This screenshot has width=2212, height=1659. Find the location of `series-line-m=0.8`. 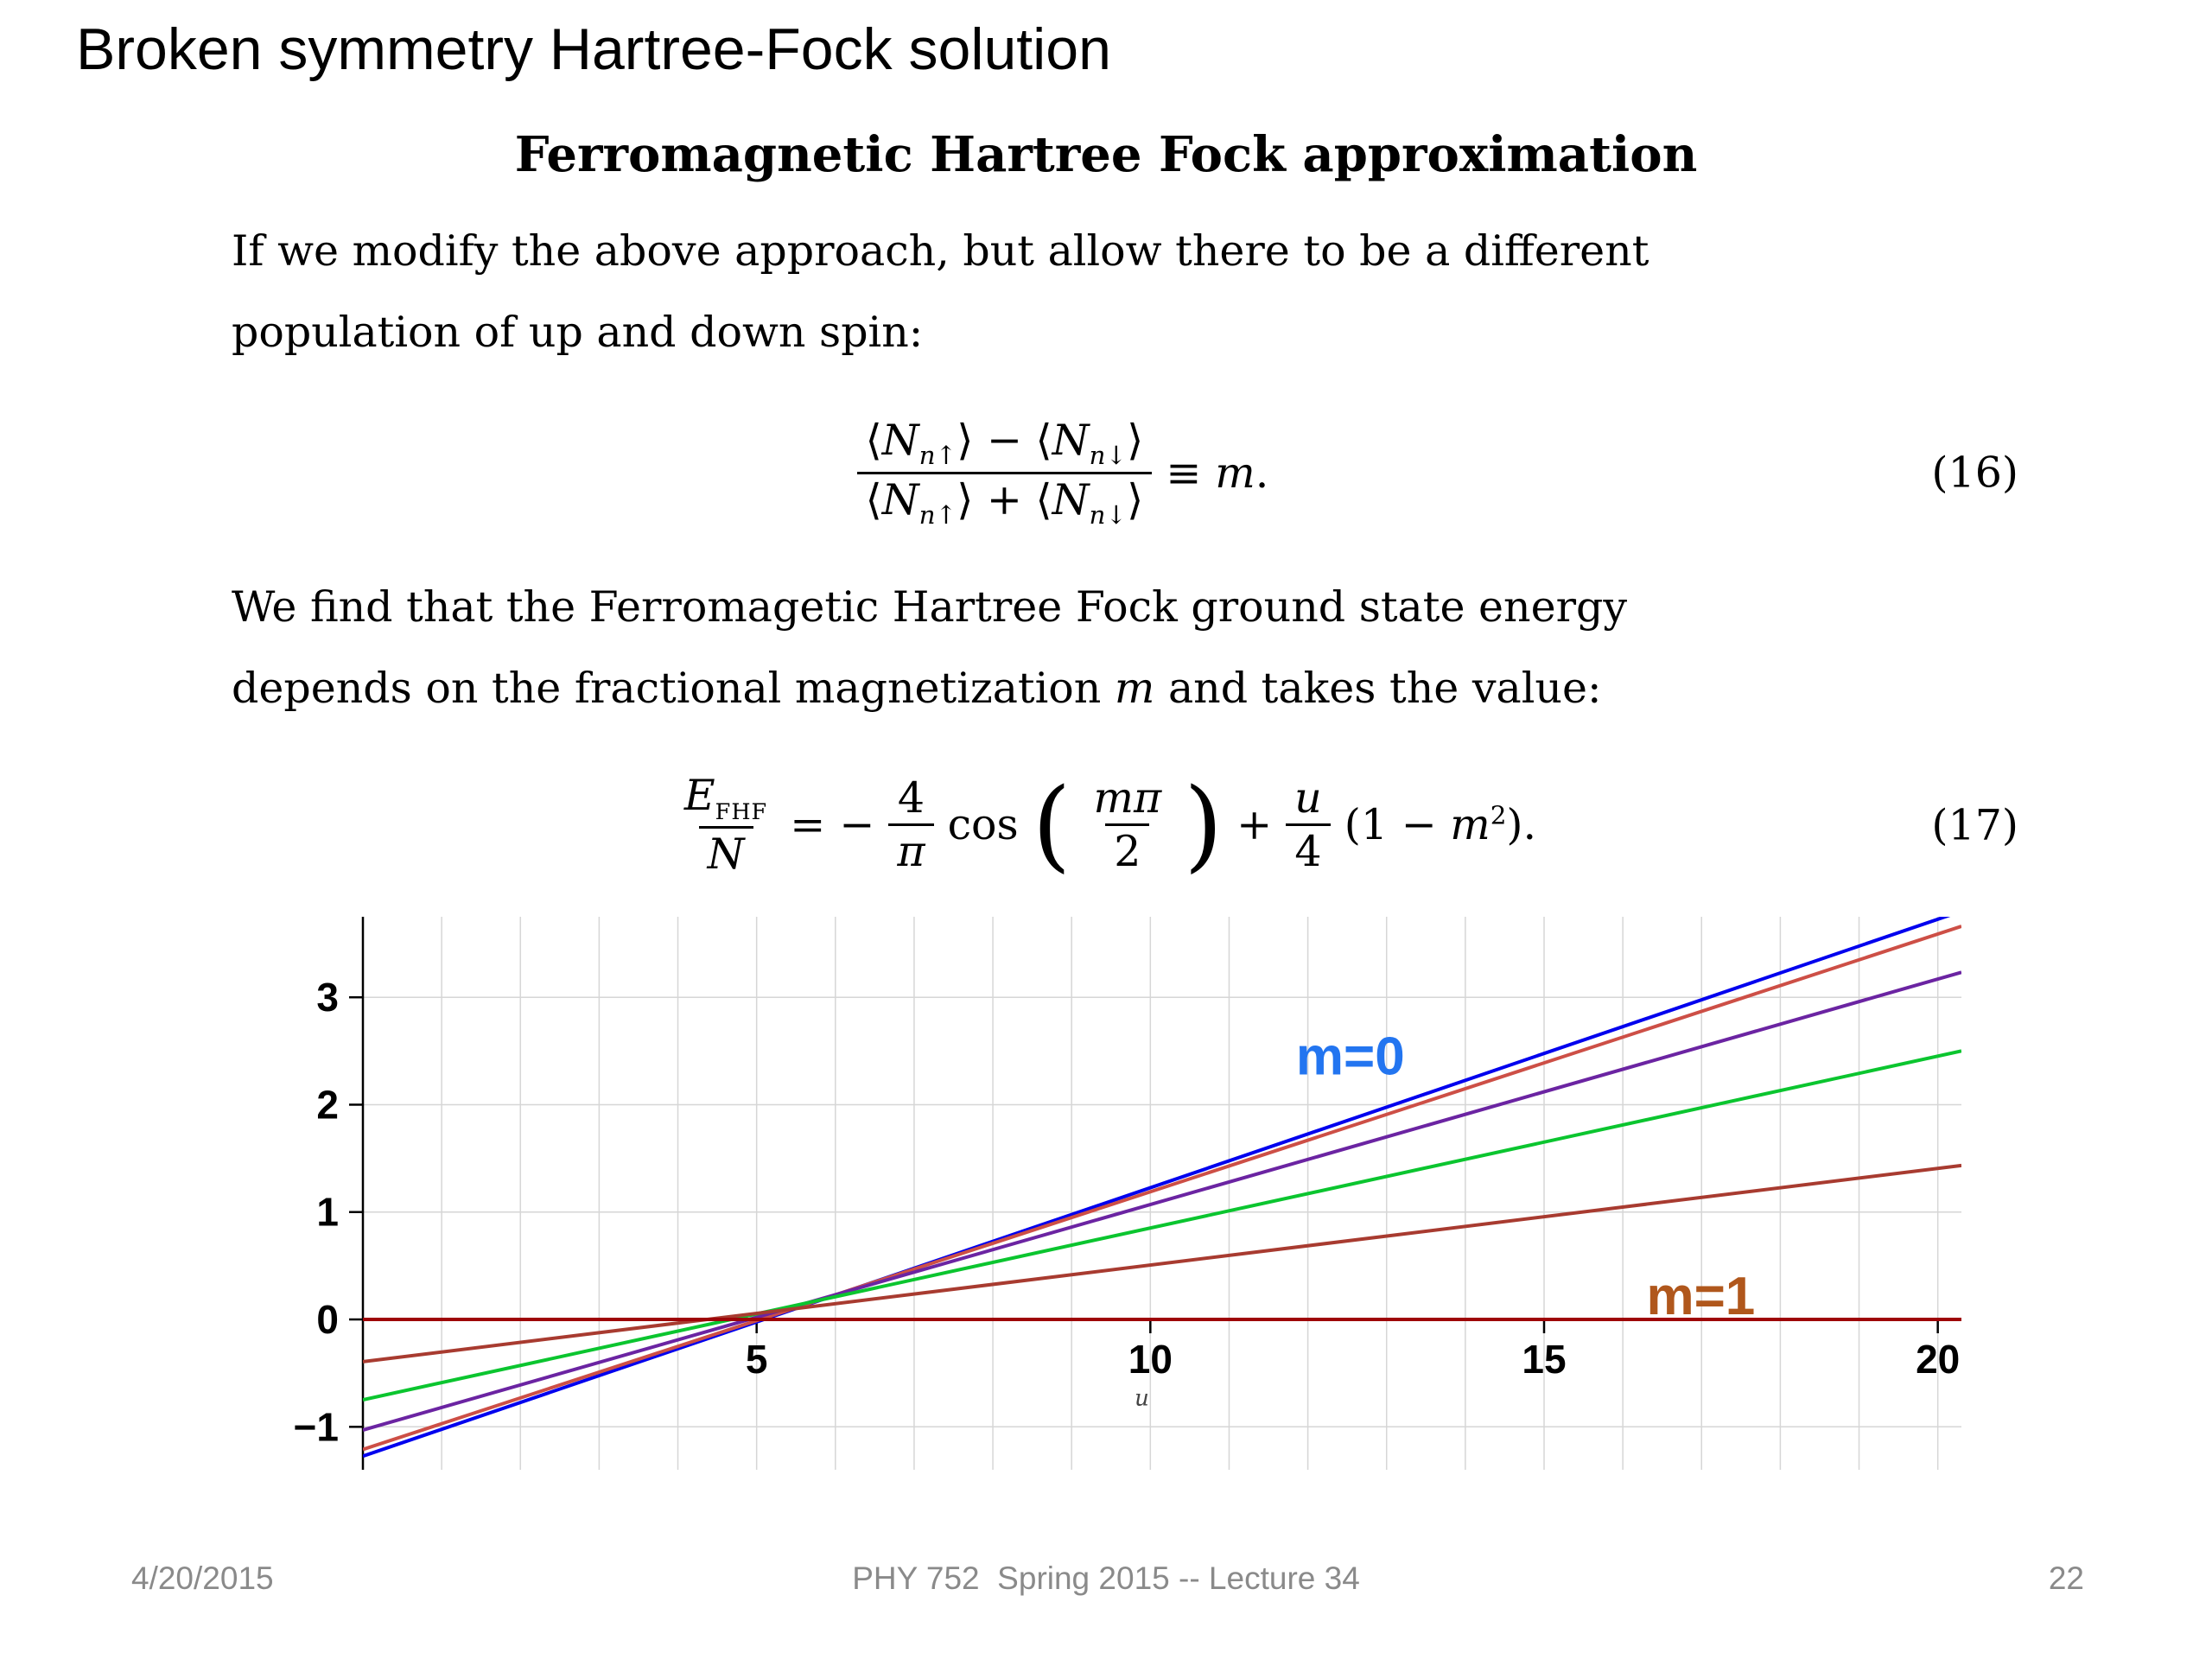

series-line-m=0.8 is located at coordinates (1162, 1263).